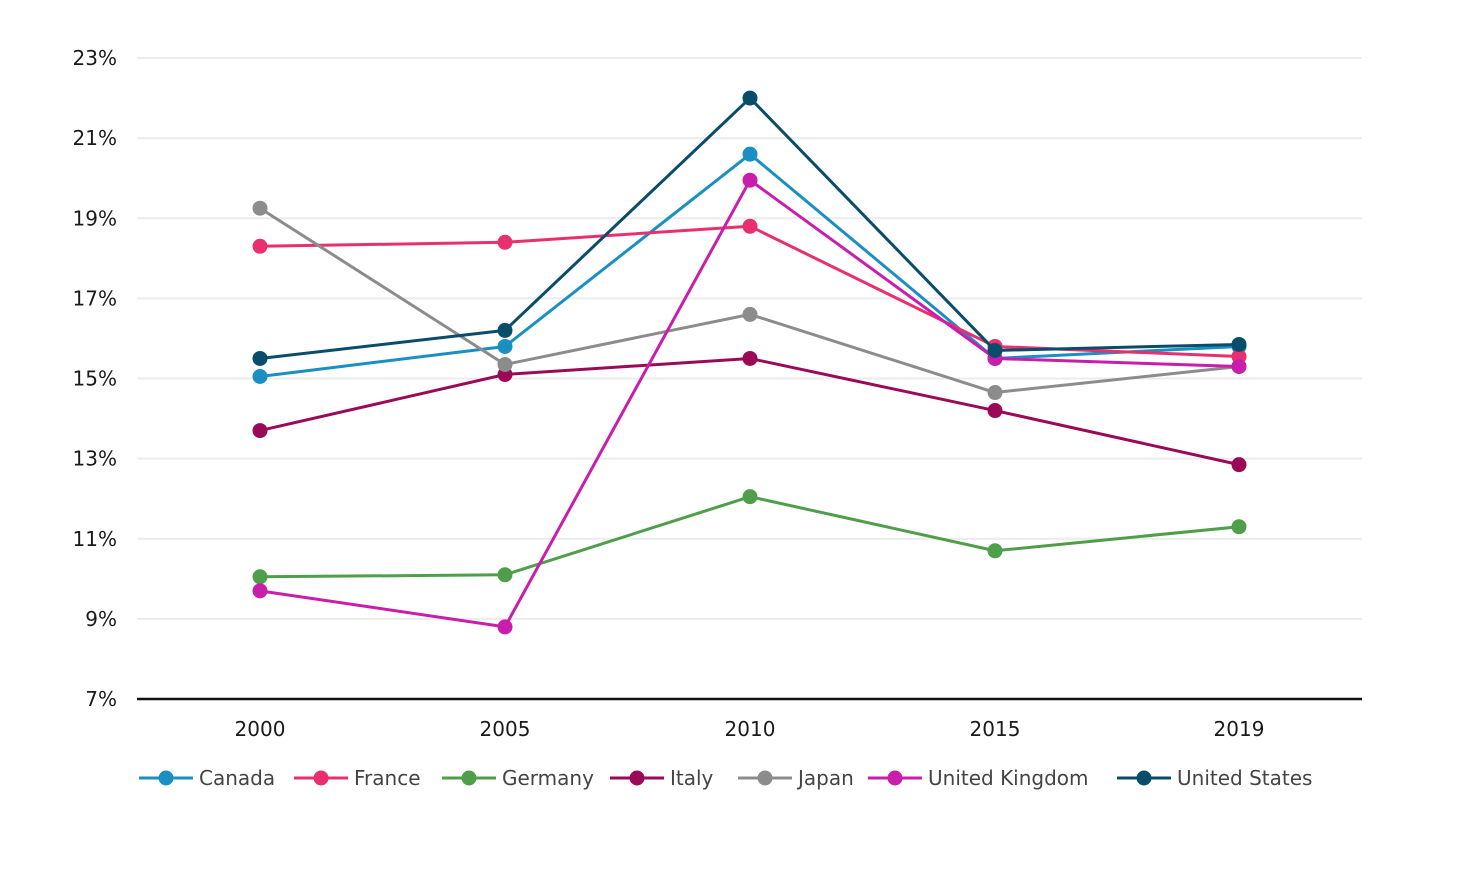  What do you see at coordinates (1239, 729) in the screenshot?
I see `x-tick-label: 2019` at bounding box center [1239, 729].